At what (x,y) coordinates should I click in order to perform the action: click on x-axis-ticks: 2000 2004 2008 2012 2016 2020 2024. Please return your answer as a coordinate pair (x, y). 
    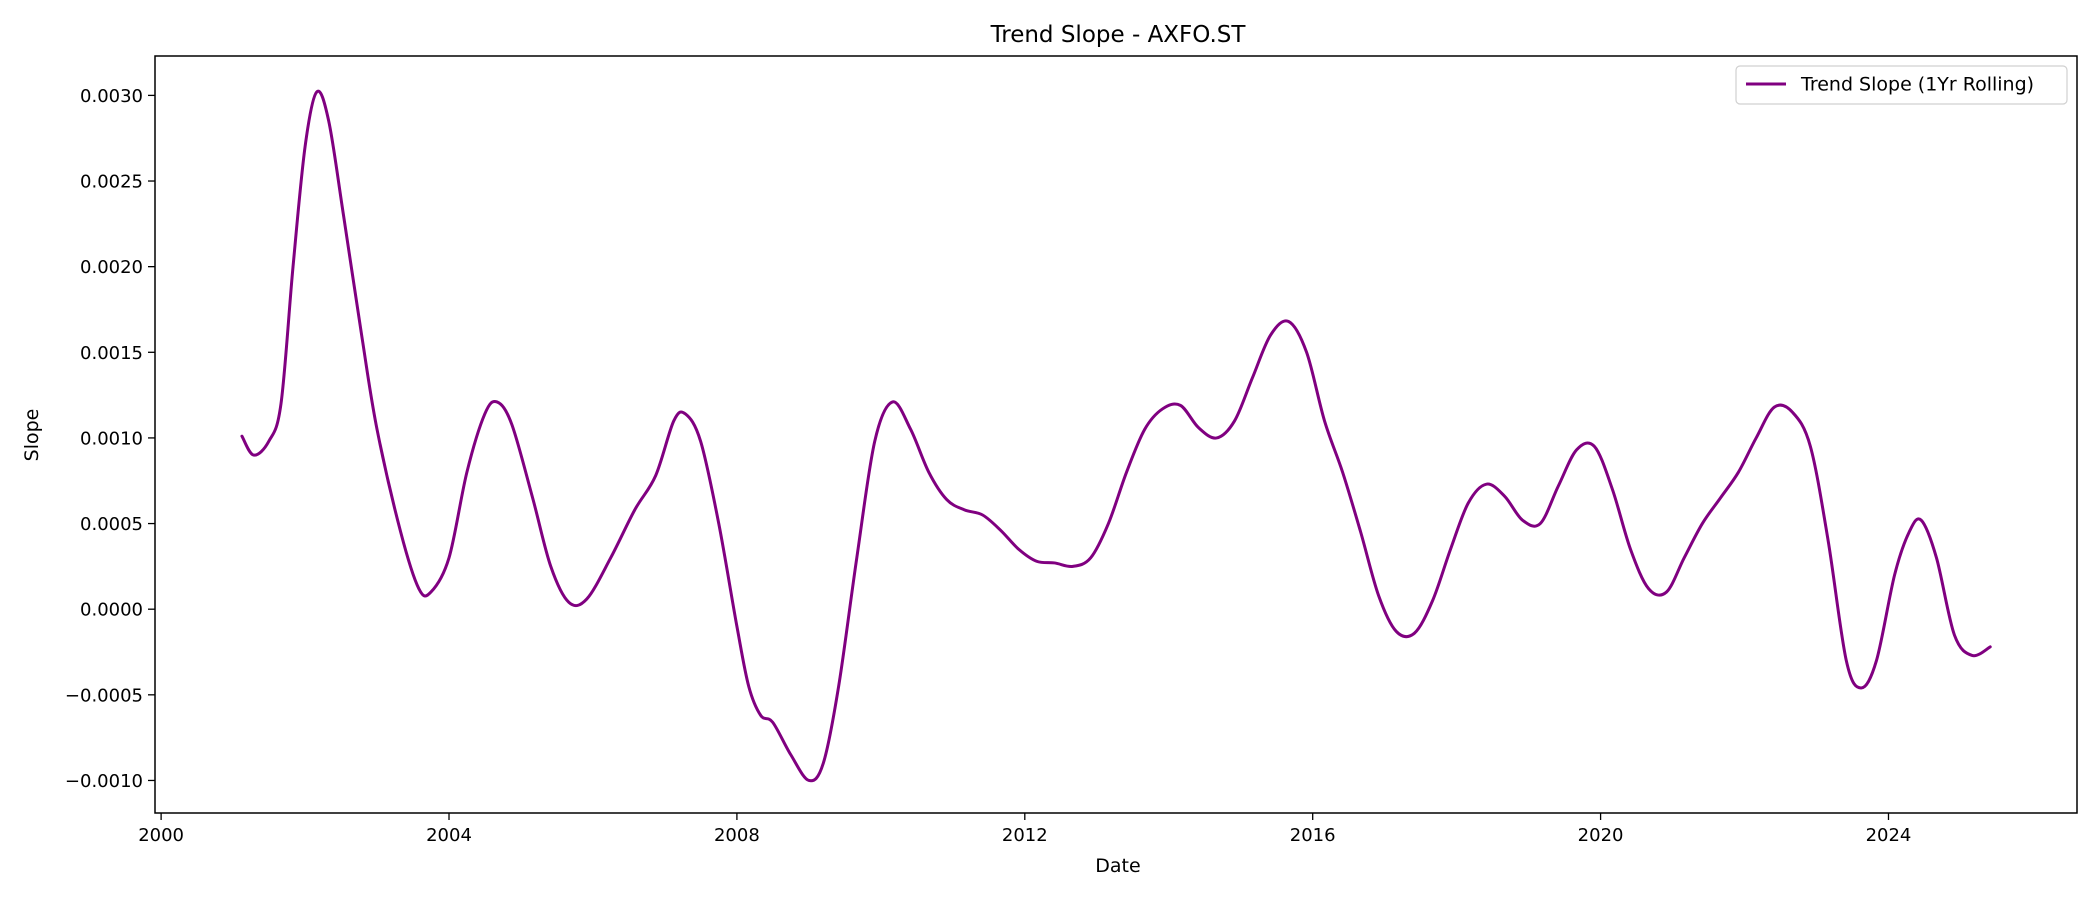
    Looking at the image, I should click on (1024, 829).